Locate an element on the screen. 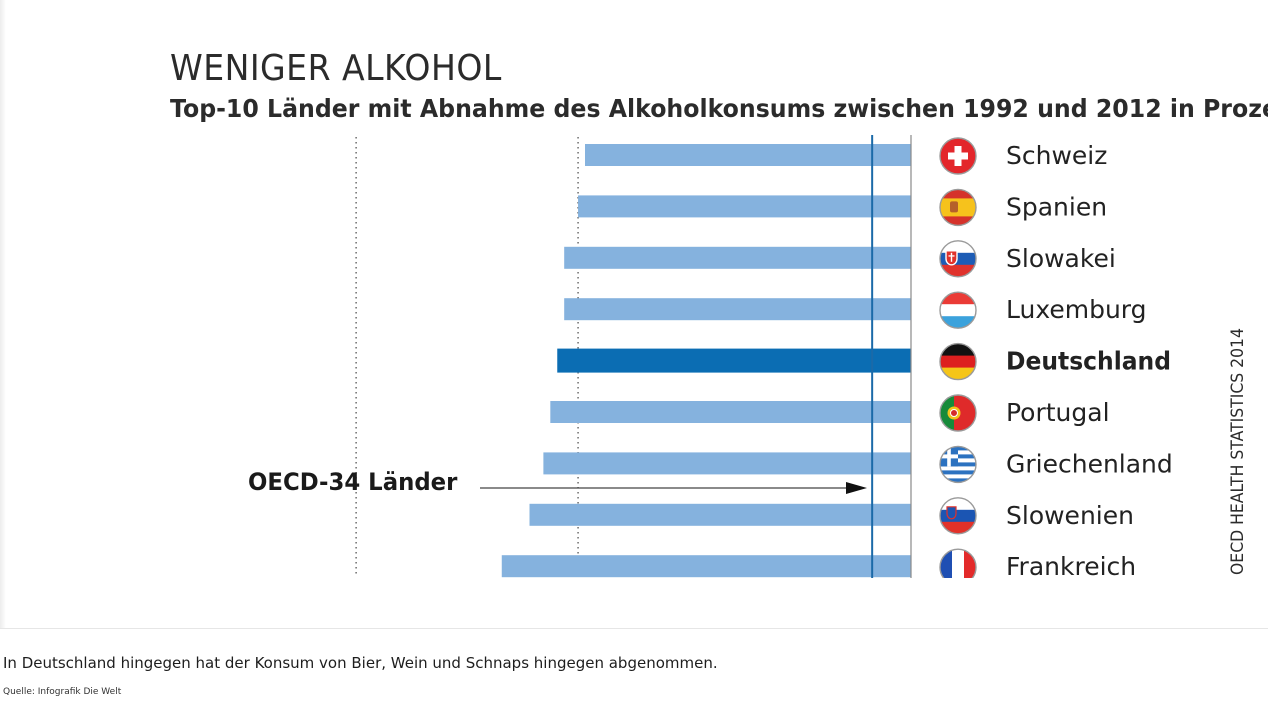  spain-flag-icon is located at coordinates (958, 207).